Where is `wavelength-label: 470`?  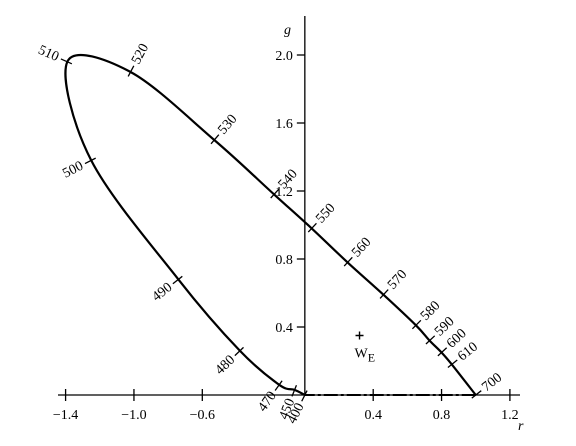
wavelength-label: 470 is located at coordinates (267, 402).